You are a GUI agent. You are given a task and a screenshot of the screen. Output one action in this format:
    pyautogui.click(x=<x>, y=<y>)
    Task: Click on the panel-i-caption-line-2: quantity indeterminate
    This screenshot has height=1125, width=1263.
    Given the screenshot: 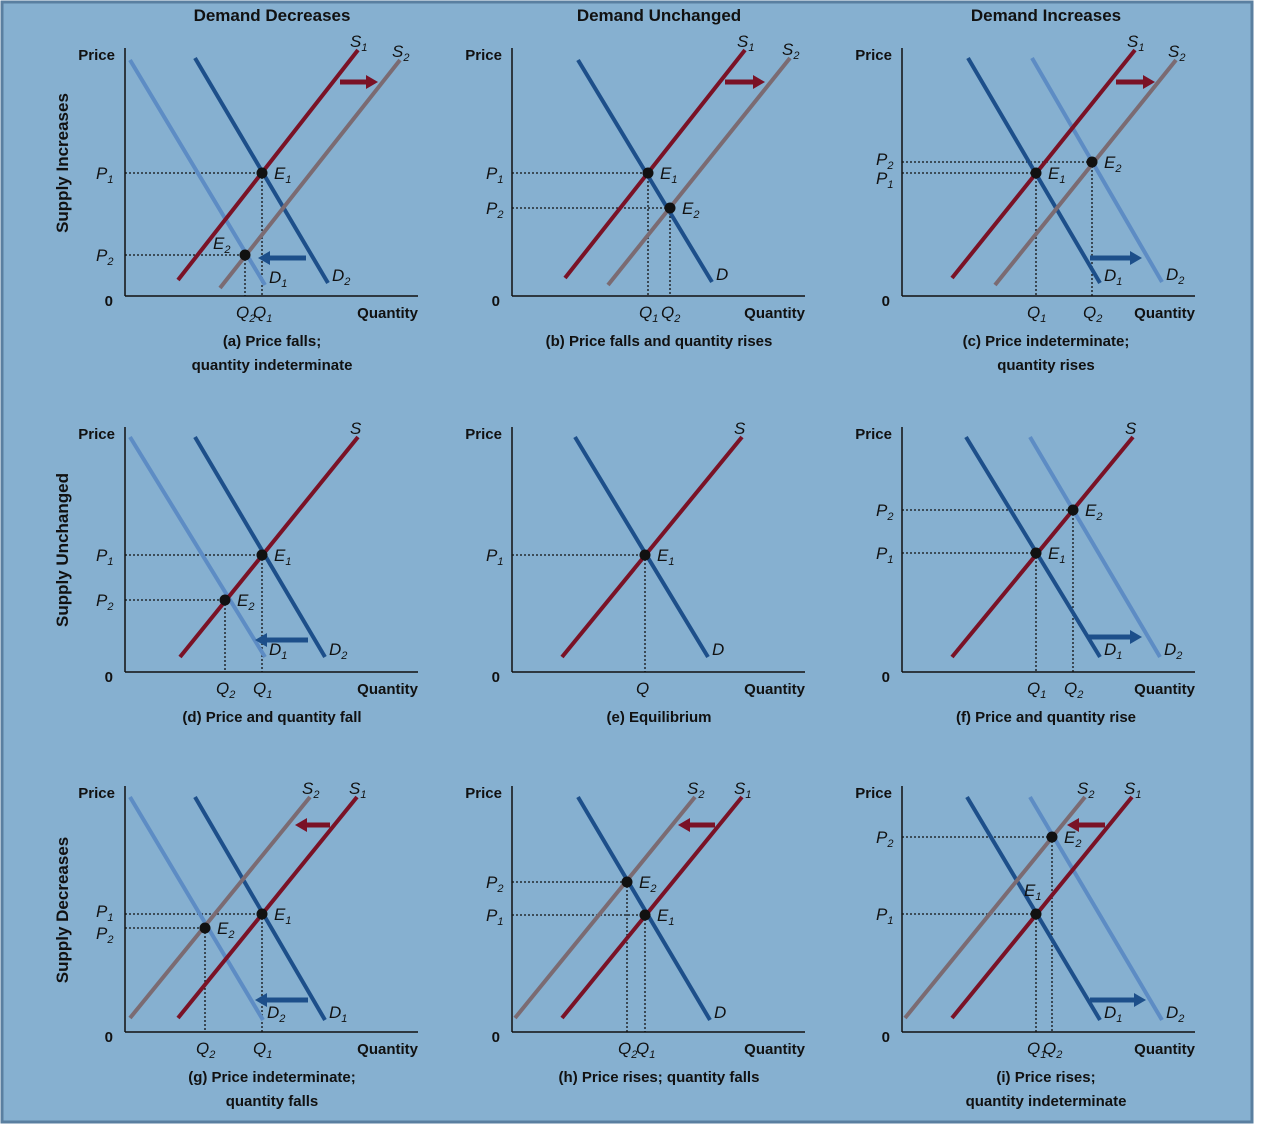 What is the action you would take?
    pyautogui.click(x=1046, y=1101)
    